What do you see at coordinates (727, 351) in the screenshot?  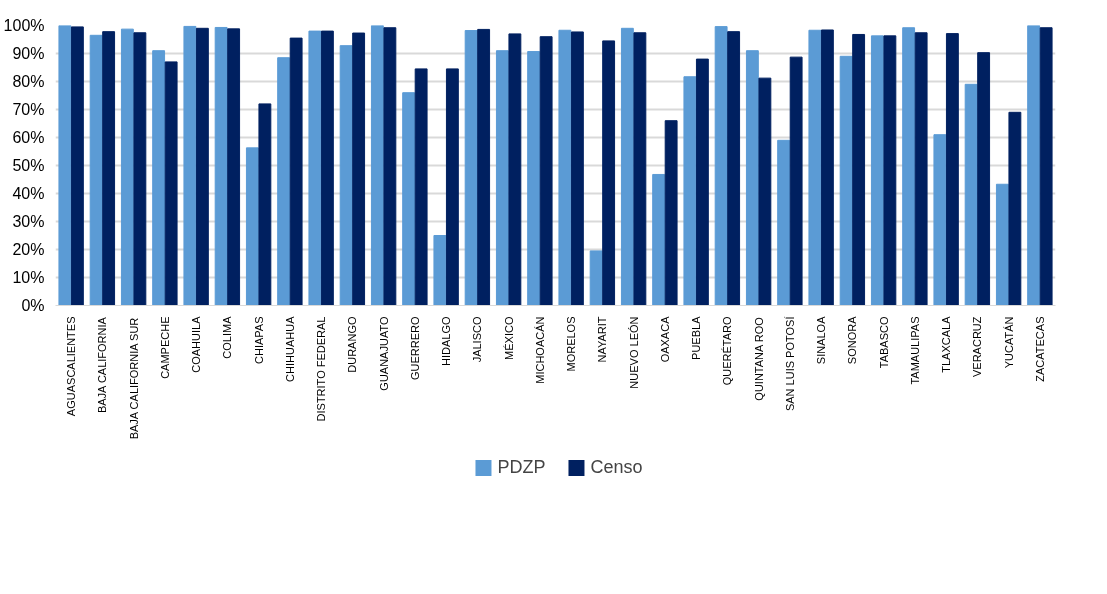 I see `x-tick-label: QUERÉTARO` at bounding box center [727, 351].